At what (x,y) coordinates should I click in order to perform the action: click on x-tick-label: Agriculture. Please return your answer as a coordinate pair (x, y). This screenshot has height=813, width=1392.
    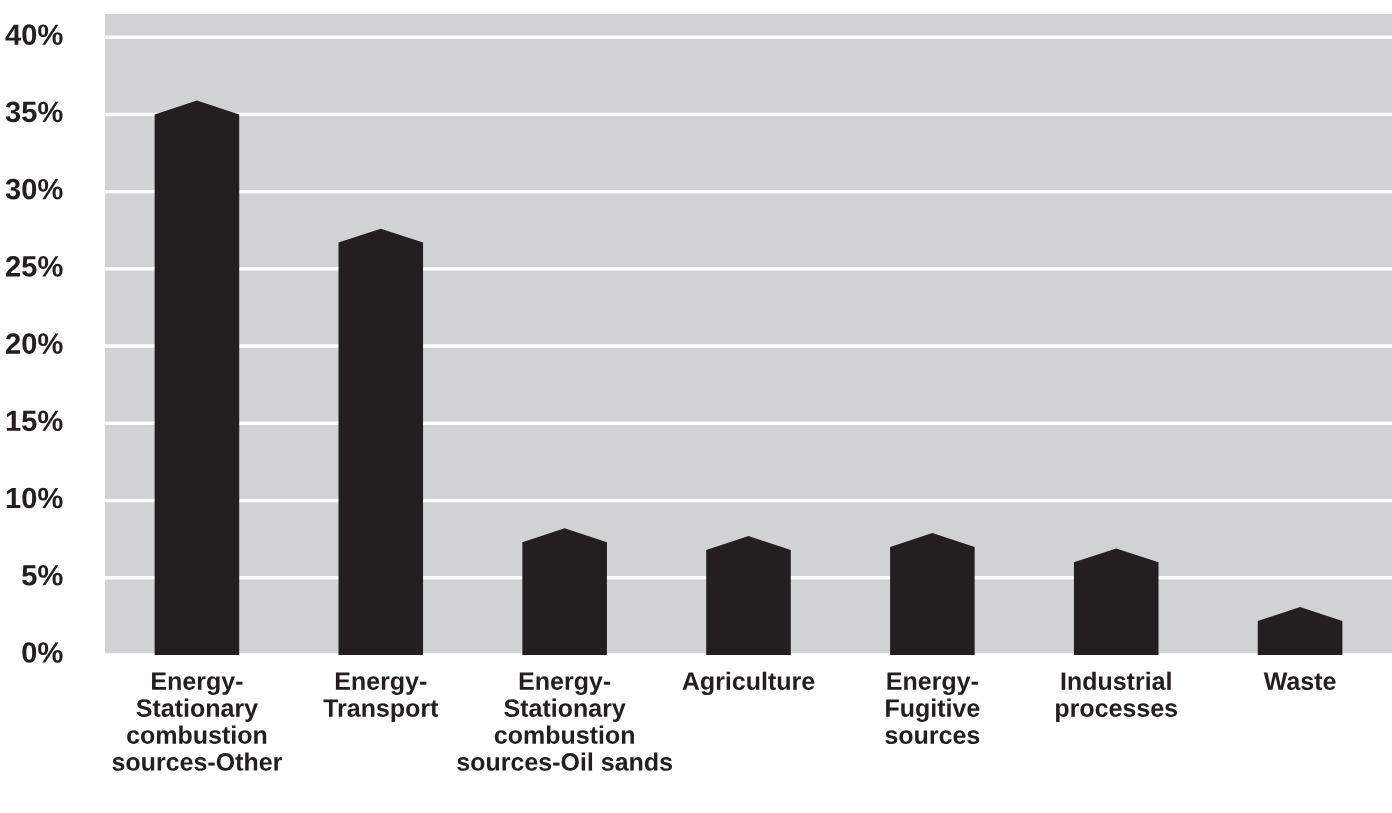
    Looking at the image, I should click on (748, 683).